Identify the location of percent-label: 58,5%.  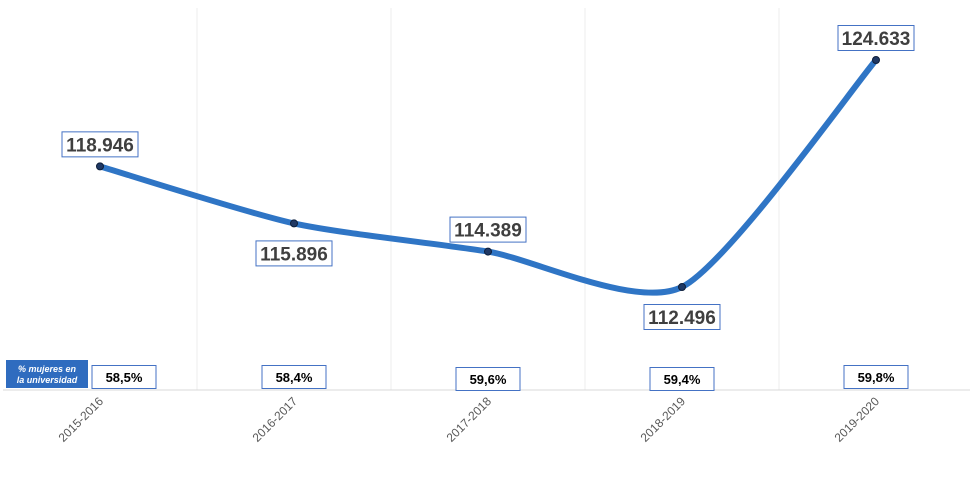
(124, 377).